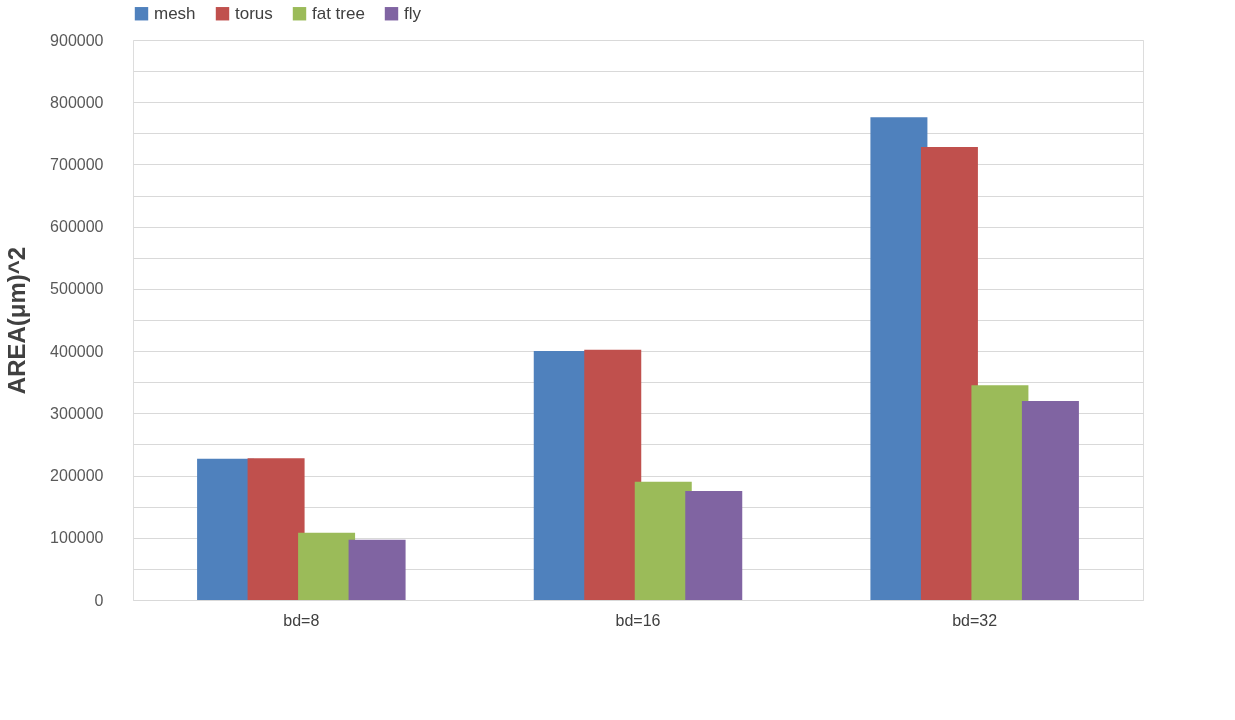 The image size is (1235, 720). What do you see at coordinates (254, 13) in the screenshot?
I see `legend-label: torus` at bounding box center [254, 13].